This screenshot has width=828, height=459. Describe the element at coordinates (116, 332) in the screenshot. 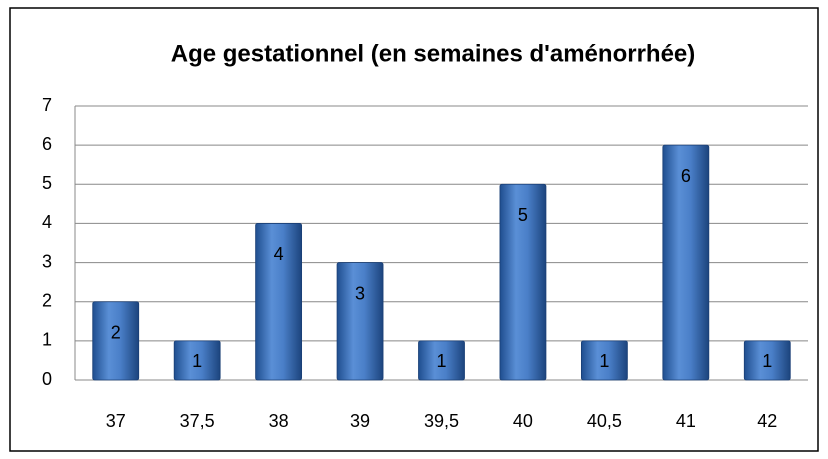

I see `data-label: 2` at that location.